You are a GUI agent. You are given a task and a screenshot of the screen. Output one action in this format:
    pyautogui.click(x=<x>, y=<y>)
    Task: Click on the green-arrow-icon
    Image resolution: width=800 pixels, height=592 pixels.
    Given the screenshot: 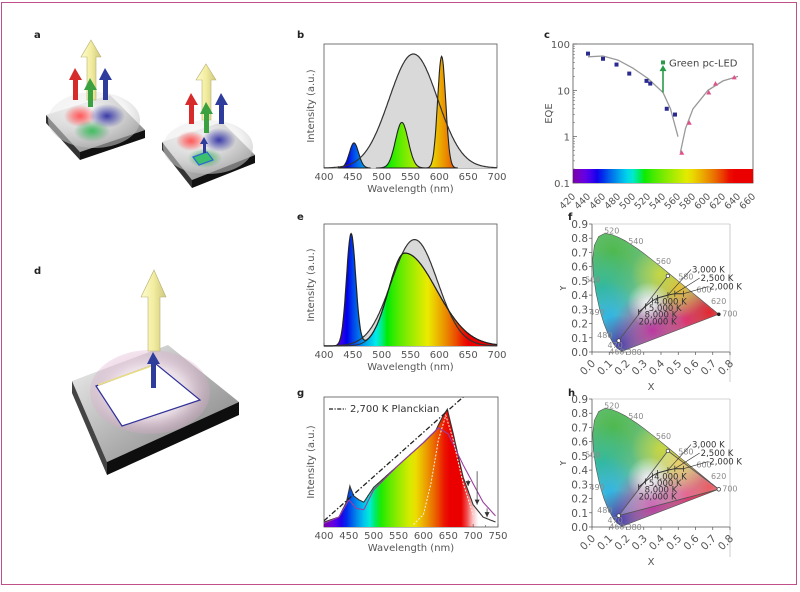 What is the action you would take?
    pyautogui.click(x=206, y=117)
    